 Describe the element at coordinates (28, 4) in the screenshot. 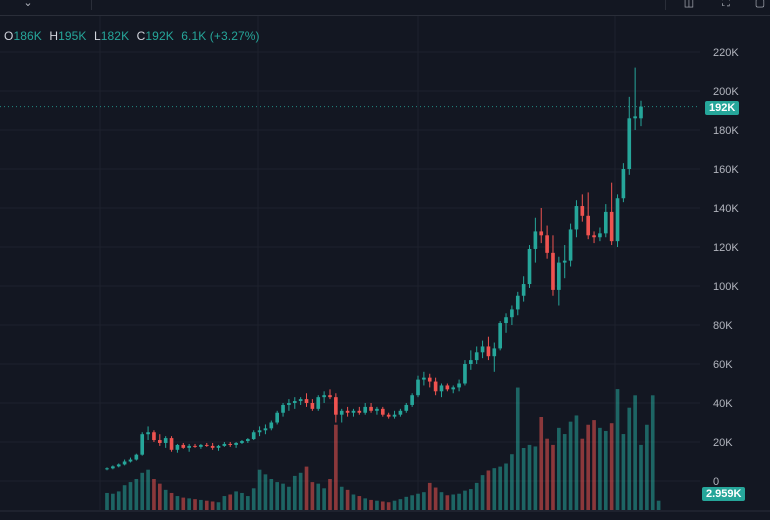

I see `dropdown-icon: ⌄` at that location.